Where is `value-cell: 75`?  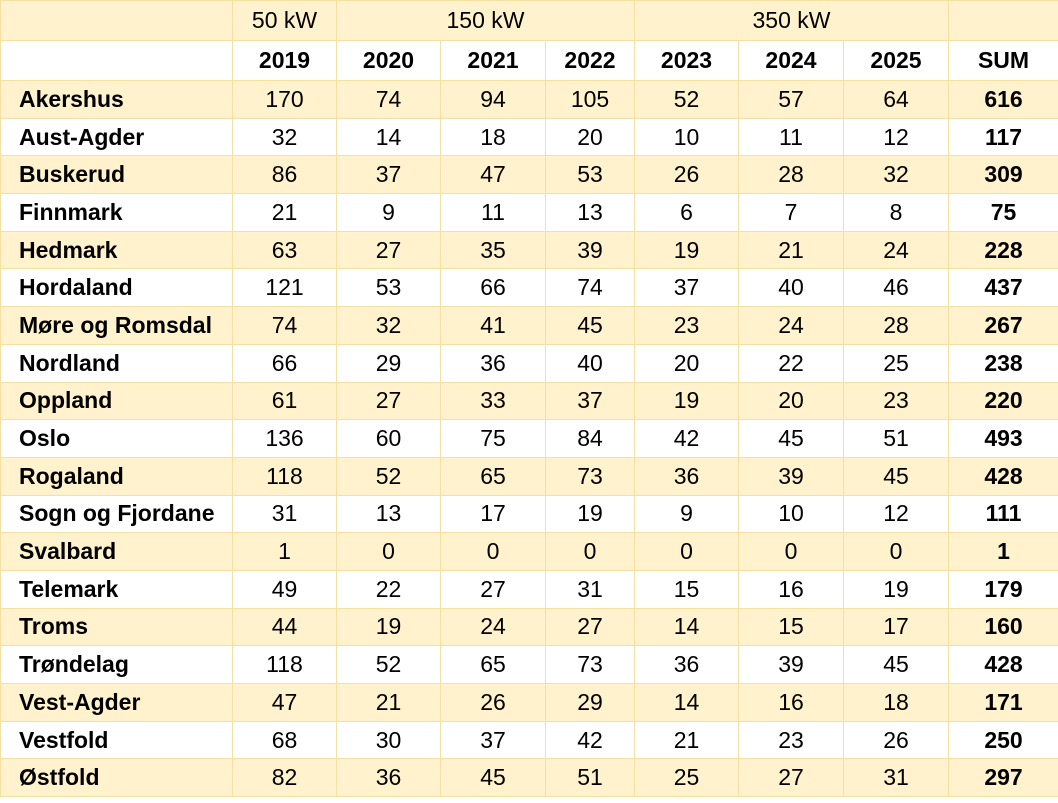
value-cell: 75 is located at coordinates (493, 438).